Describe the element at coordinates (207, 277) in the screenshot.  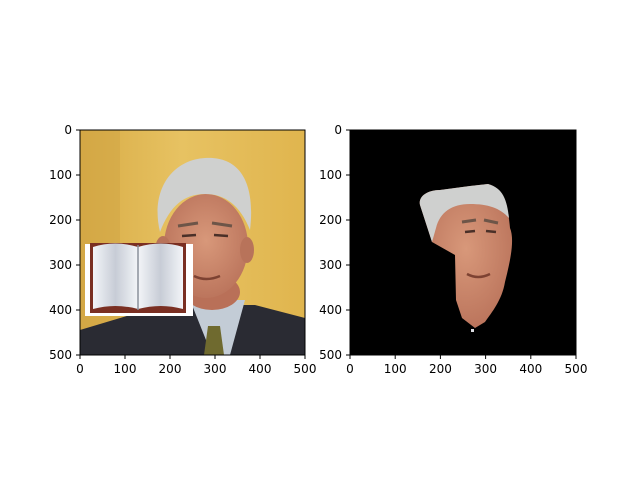
I see `mouth` at that location.